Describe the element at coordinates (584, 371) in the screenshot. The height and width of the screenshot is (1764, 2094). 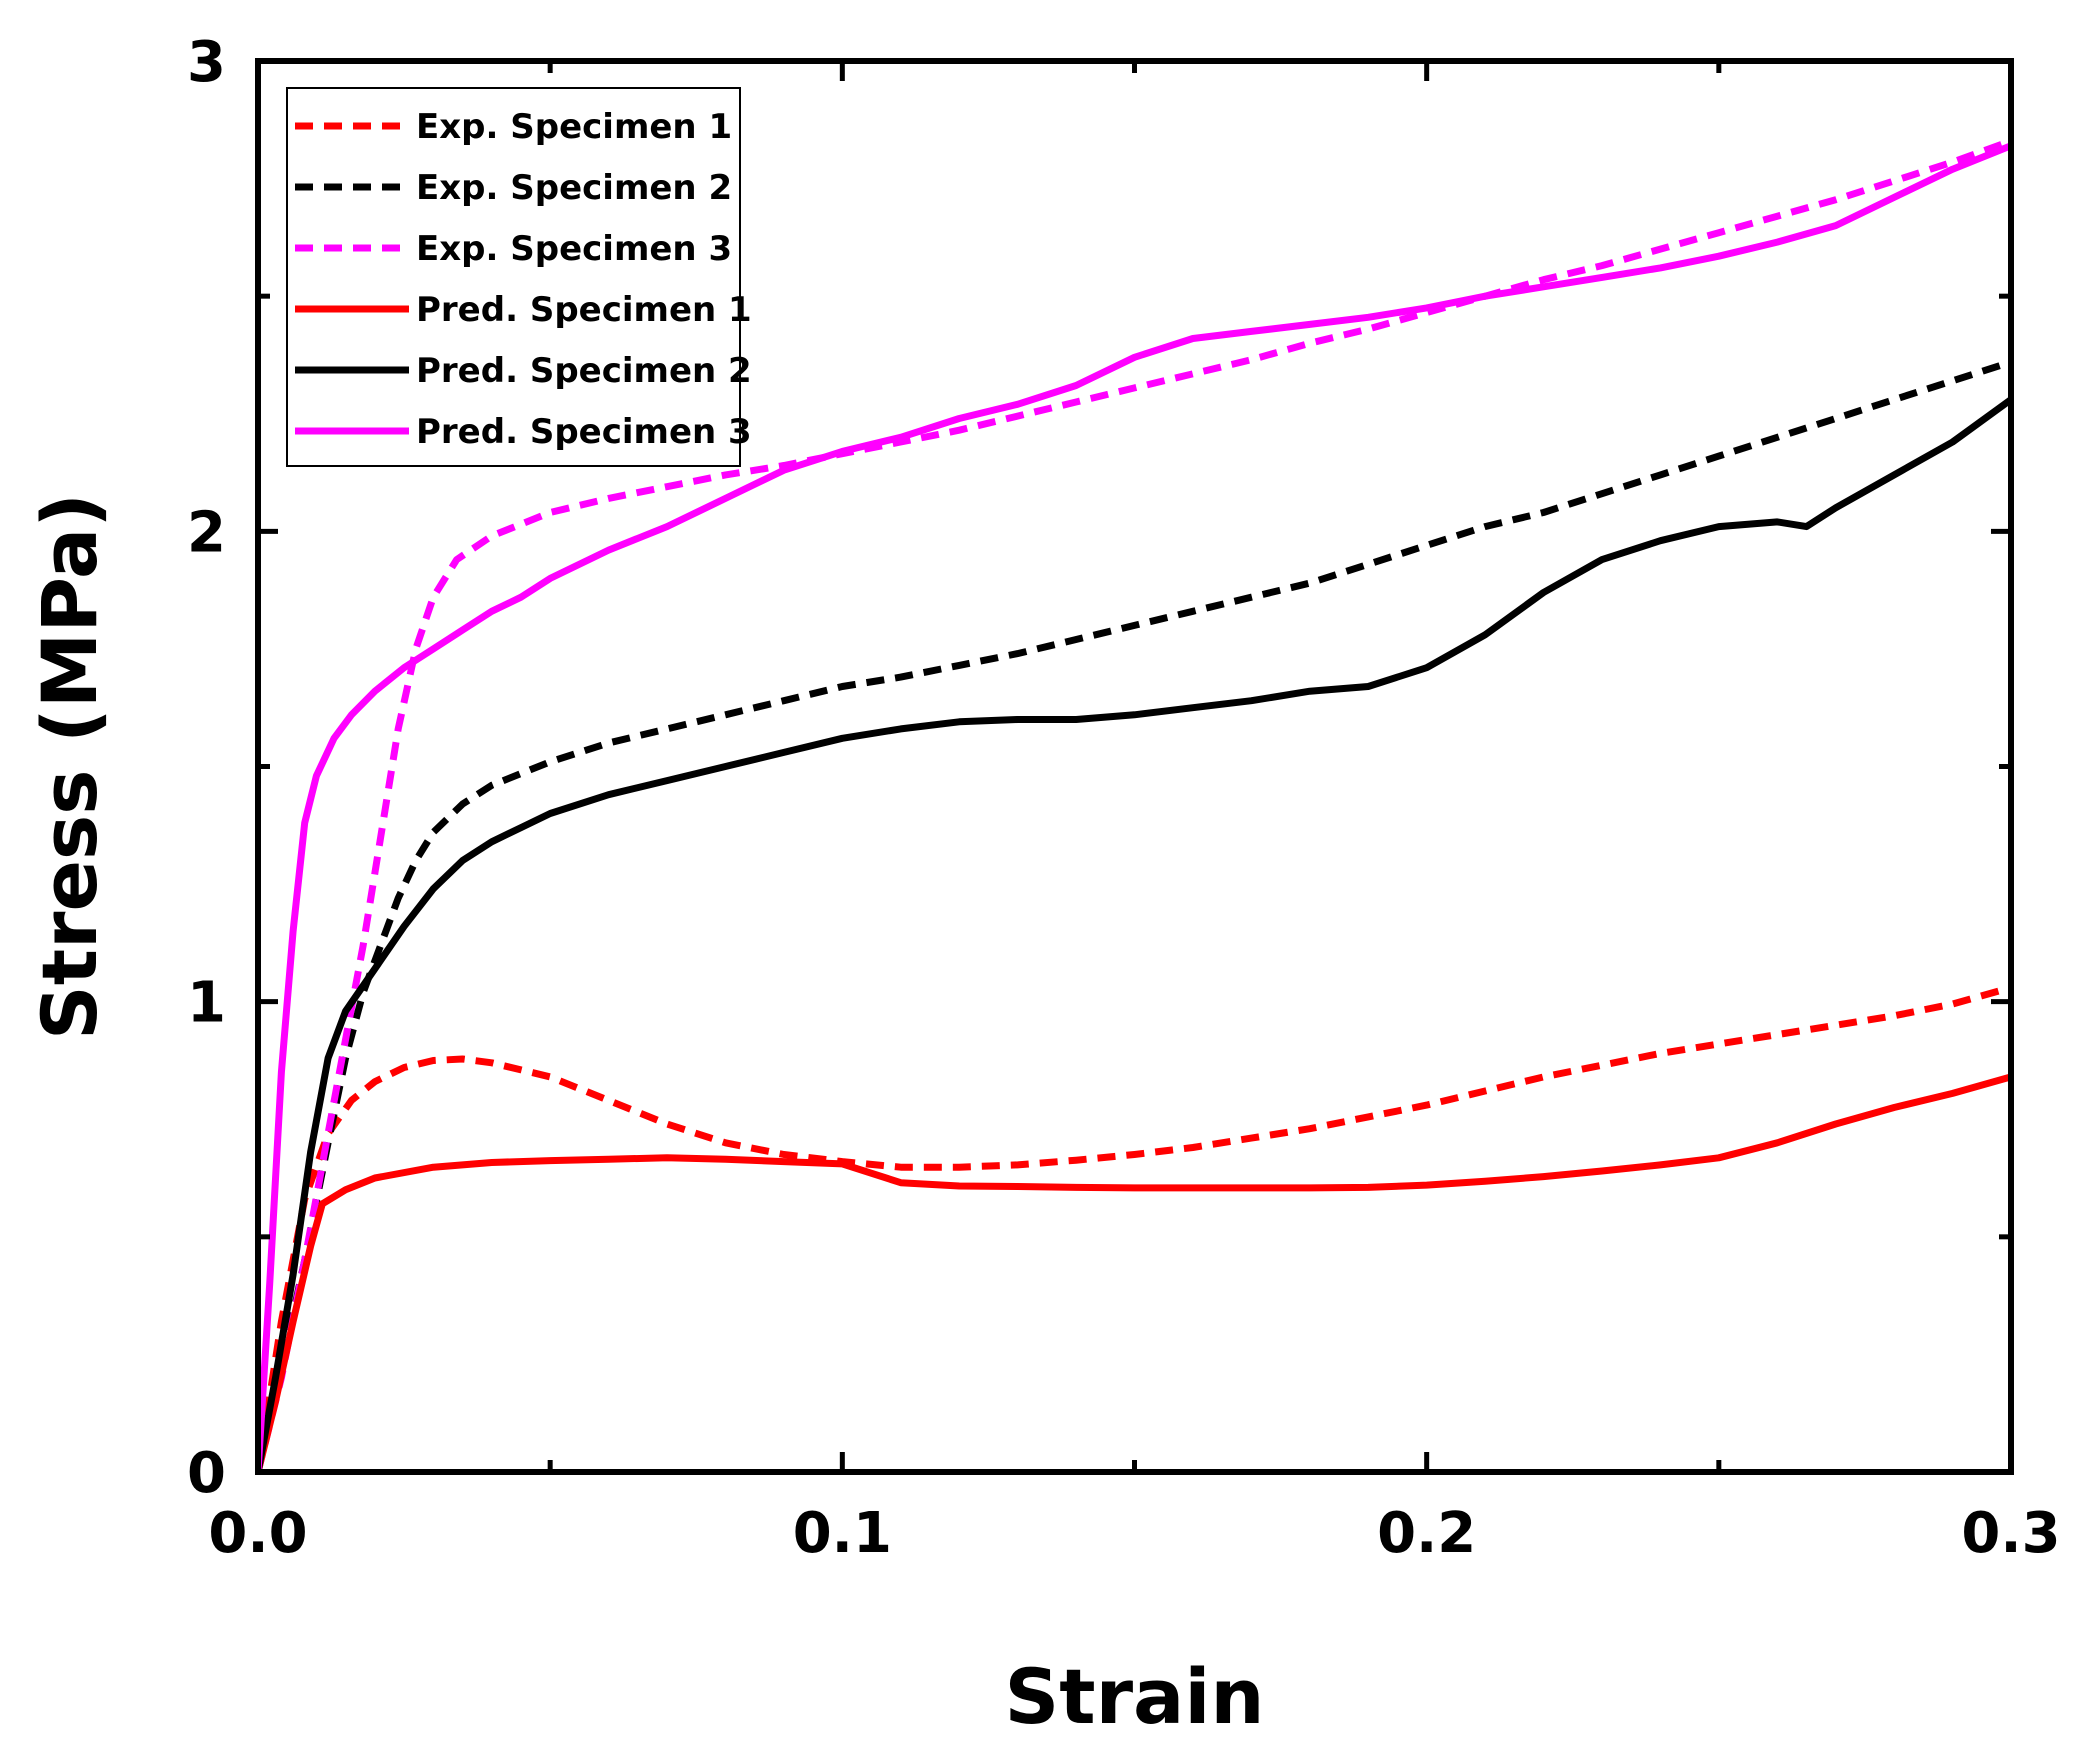
I see `legend-label-pred-specimen-2: Pred. Specimen 2` at that location.